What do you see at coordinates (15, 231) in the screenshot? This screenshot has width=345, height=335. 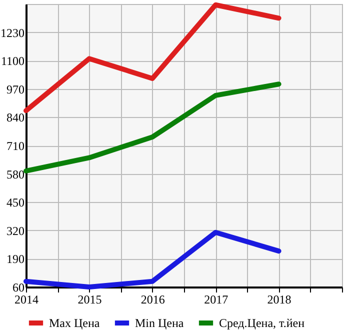 I see `y-tick-label: 320` at bounding box center [15, 231].